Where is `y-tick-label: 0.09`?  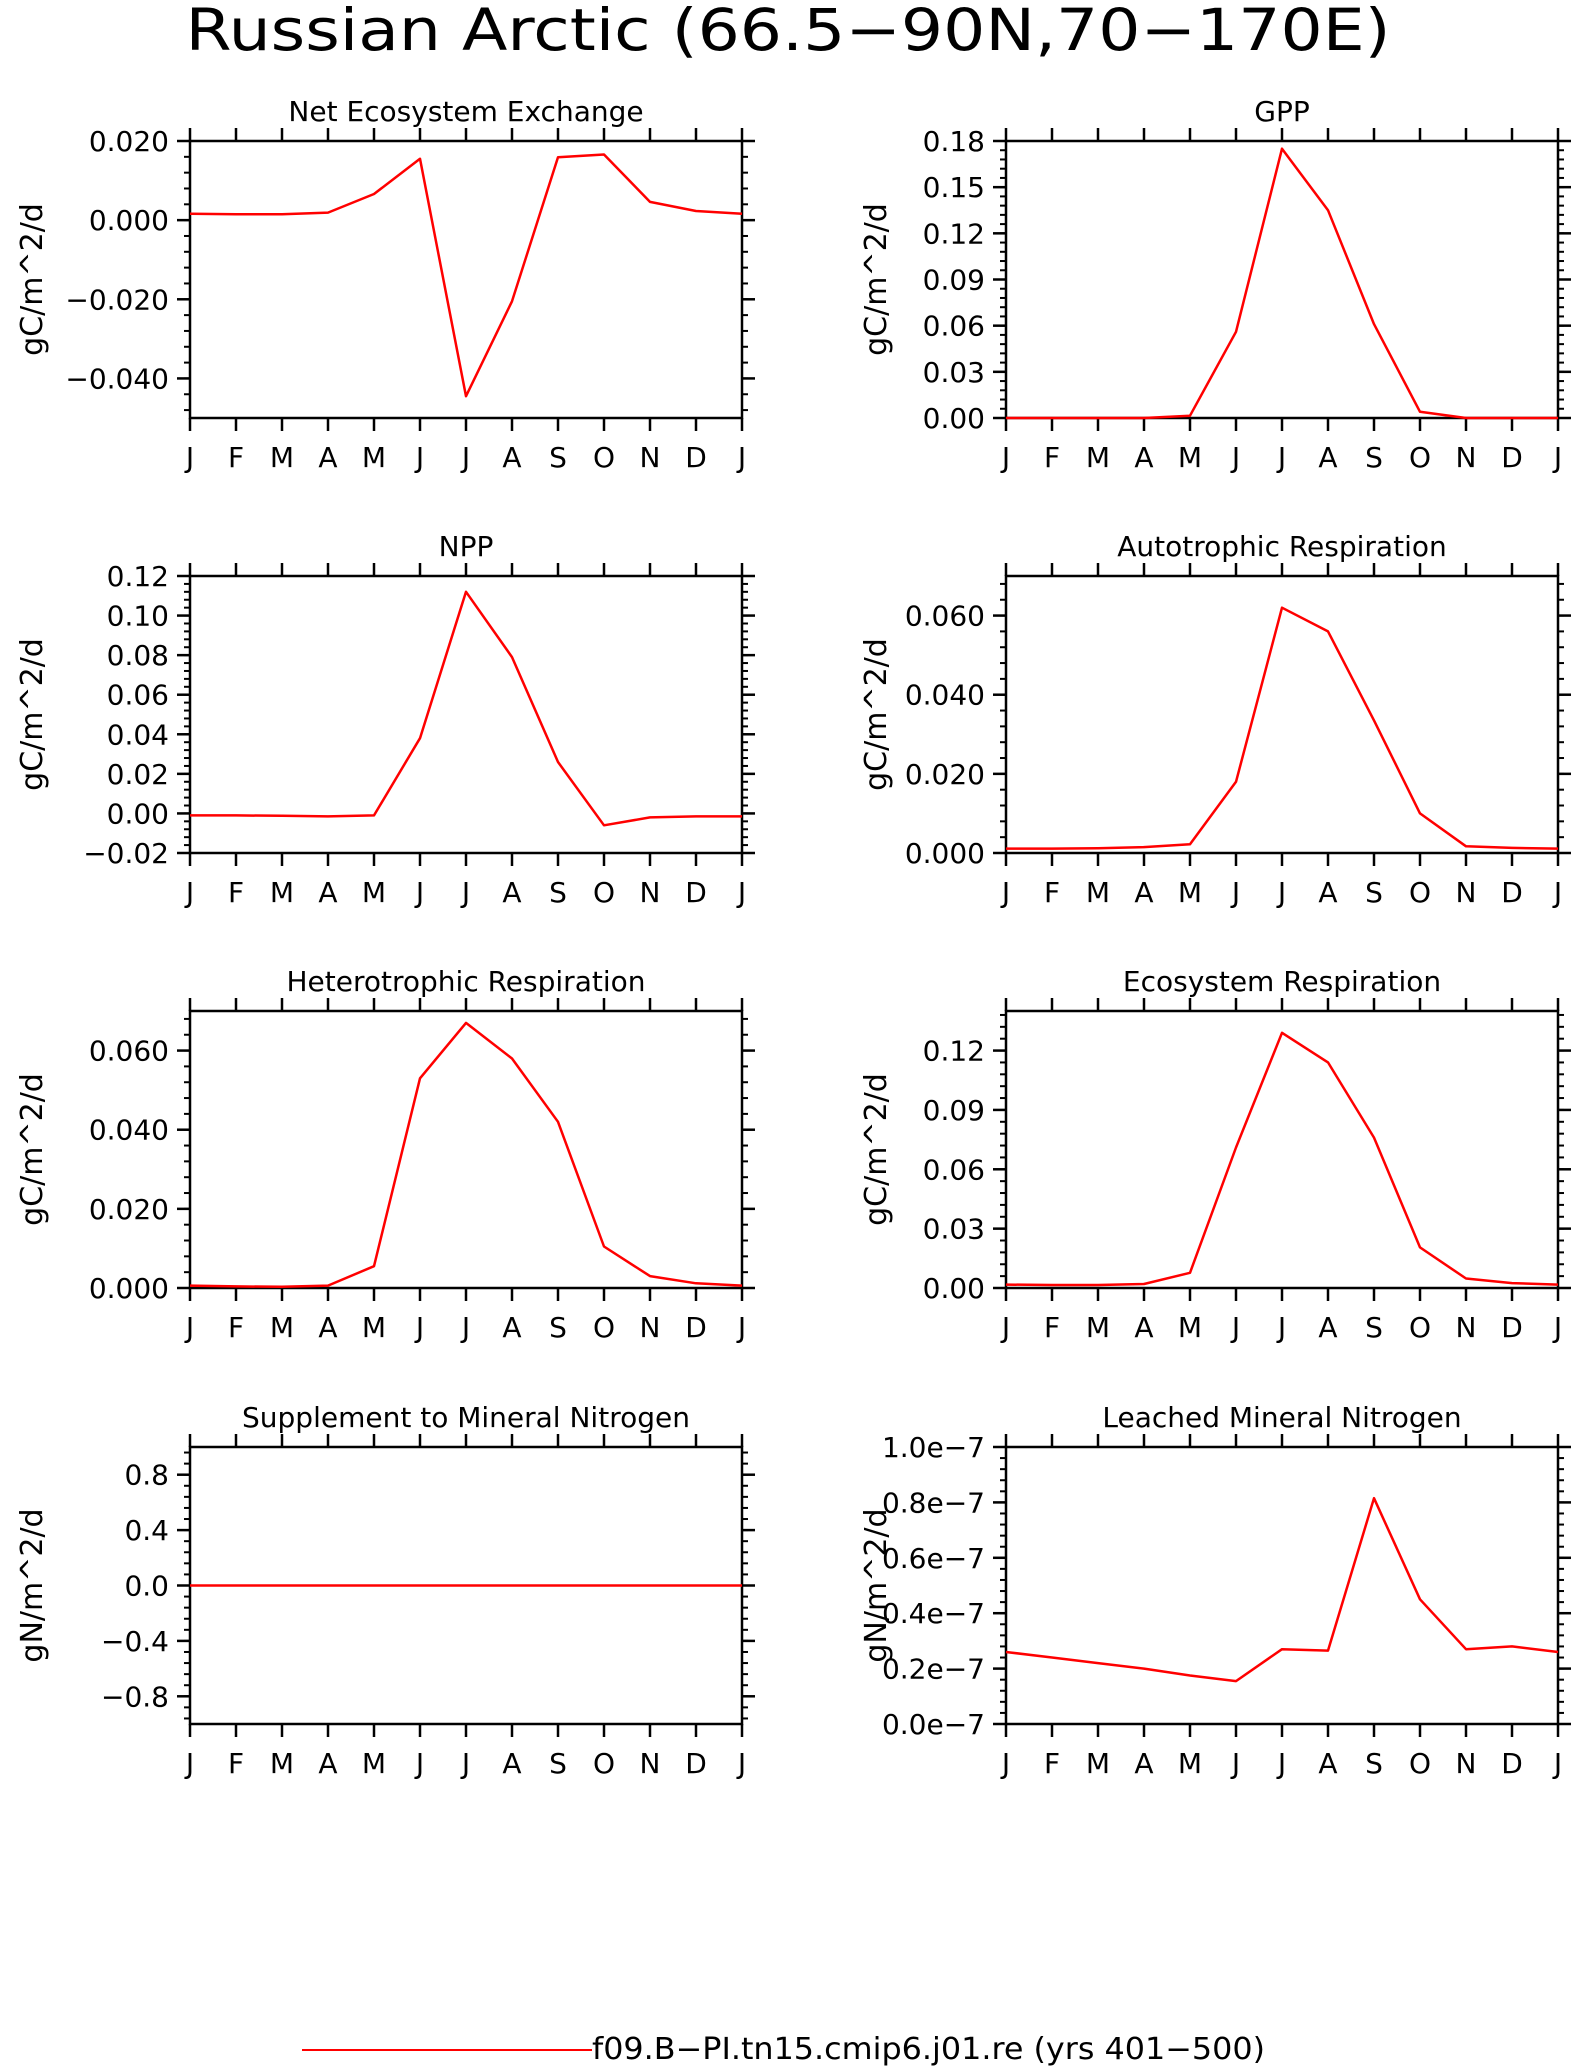
y-tick-label: 0.09 is located at coordinates (954, 1110).